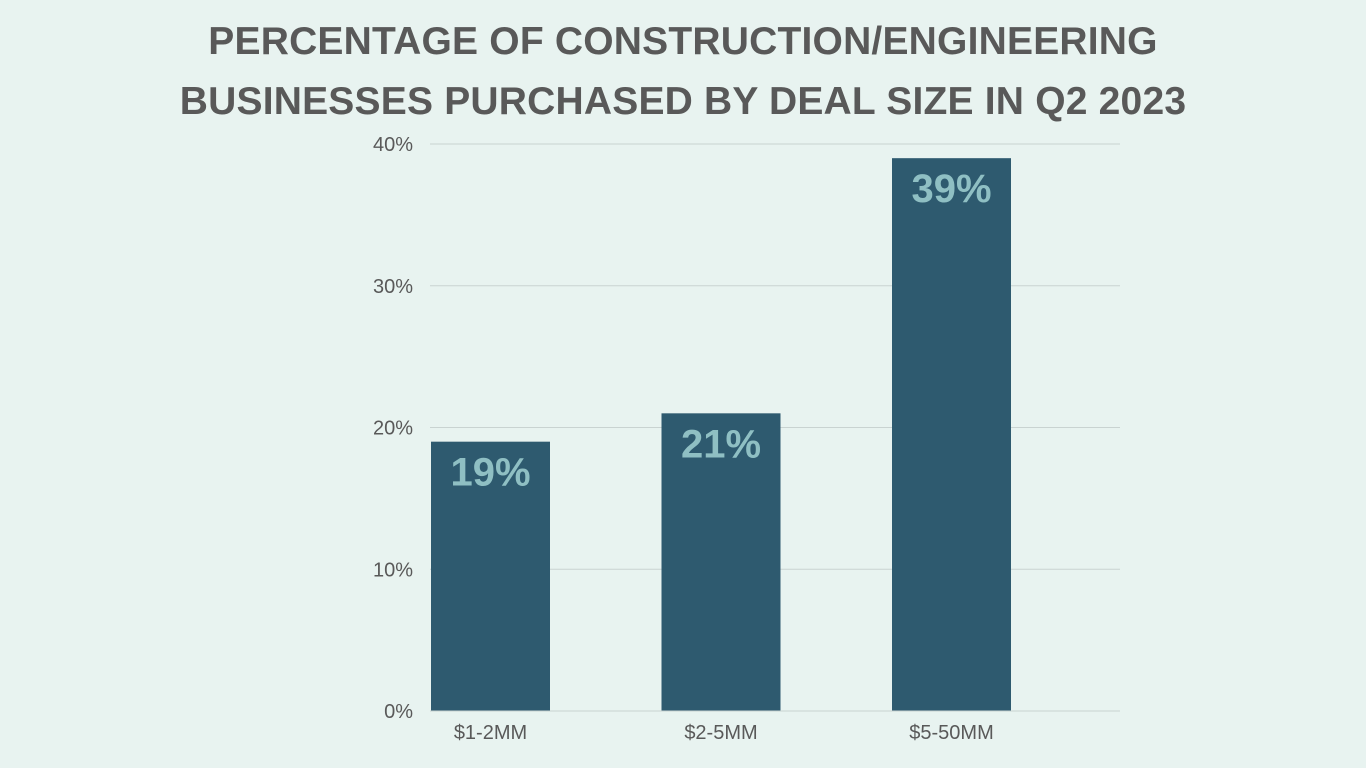 This screenshot has height=768, width=1366. What do you see at coordinates (393, 287) in the screenshot?
I see `y-tick-label: 30%` at bounding box center [393, 287].